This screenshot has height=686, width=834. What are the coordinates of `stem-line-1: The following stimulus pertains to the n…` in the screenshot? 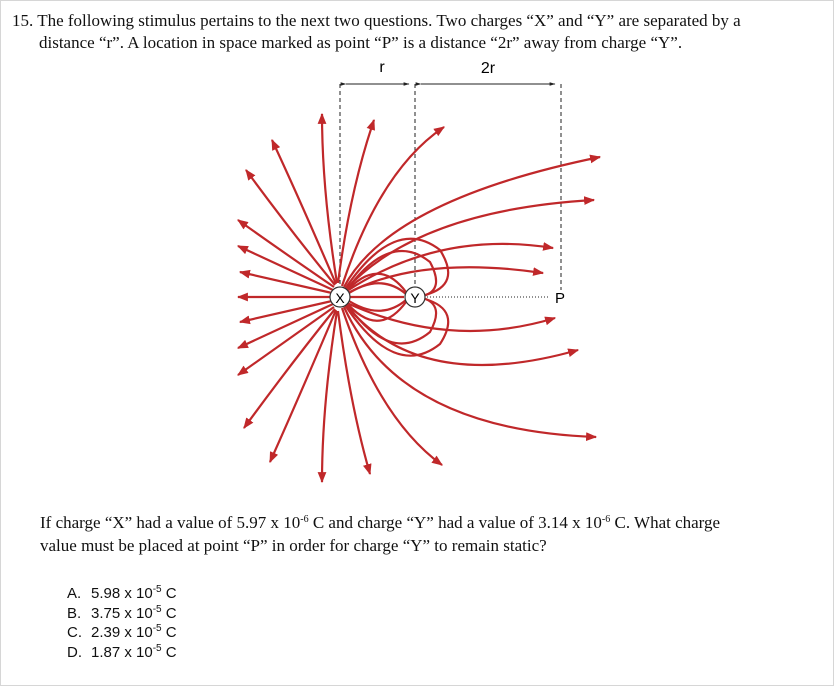 It's located at (389, 20).